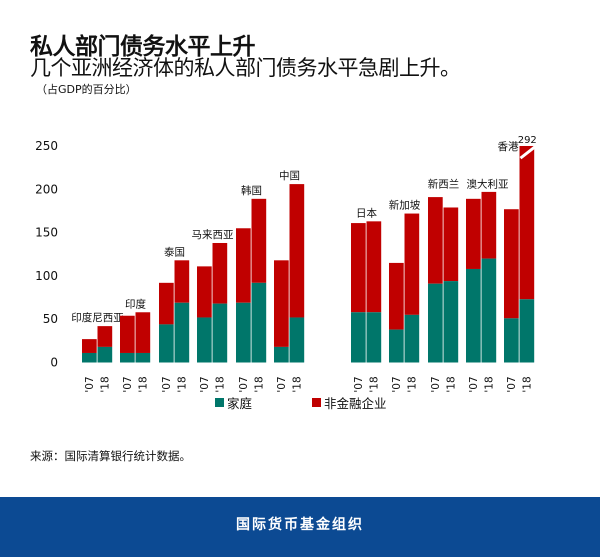 The width and height of the screenshot is (600, 557). What do you see at coordinates (50, 319) in the screenshot?
I see `y-tick-label: 50` at bounding box center [50, 319].